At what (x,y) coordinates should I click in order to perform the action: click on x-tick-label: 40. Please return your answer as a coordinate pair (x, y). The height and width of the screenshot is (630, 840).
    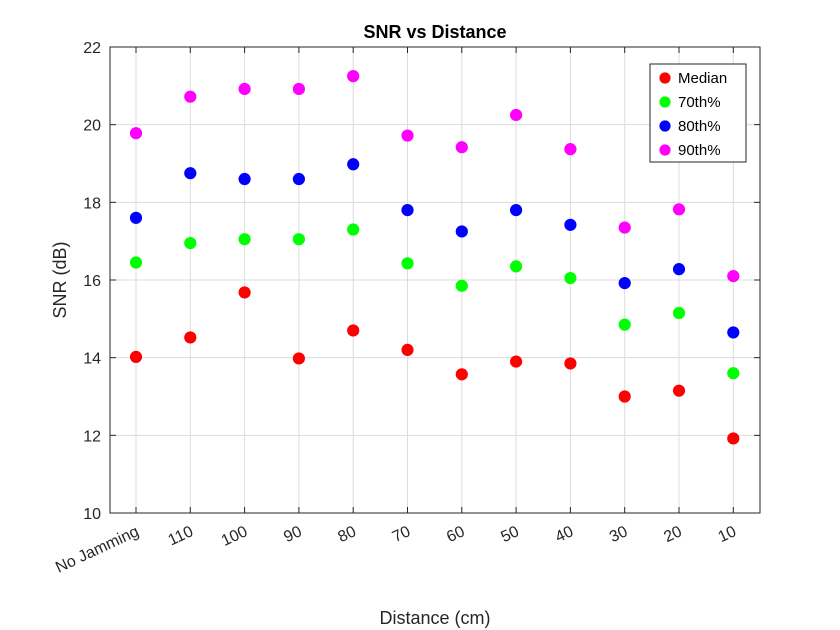
    Looking at the image, I should click on (564, 534).